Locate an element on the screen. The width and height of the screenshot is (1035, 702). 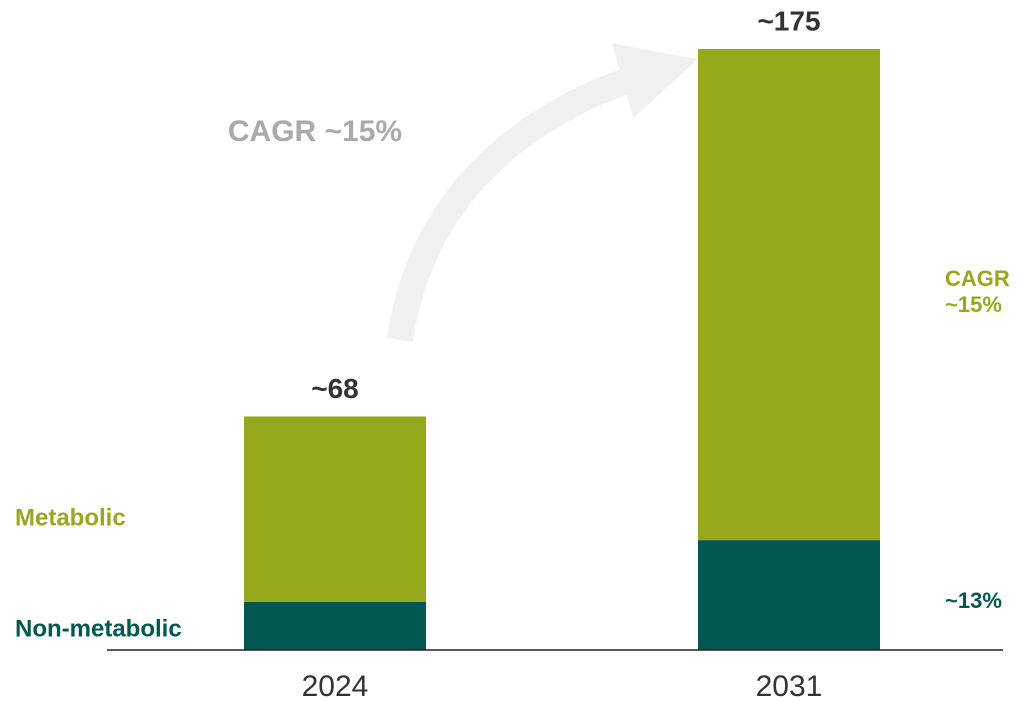
total-cagr: CAGR ~15% is located at coordinates (315, 131).